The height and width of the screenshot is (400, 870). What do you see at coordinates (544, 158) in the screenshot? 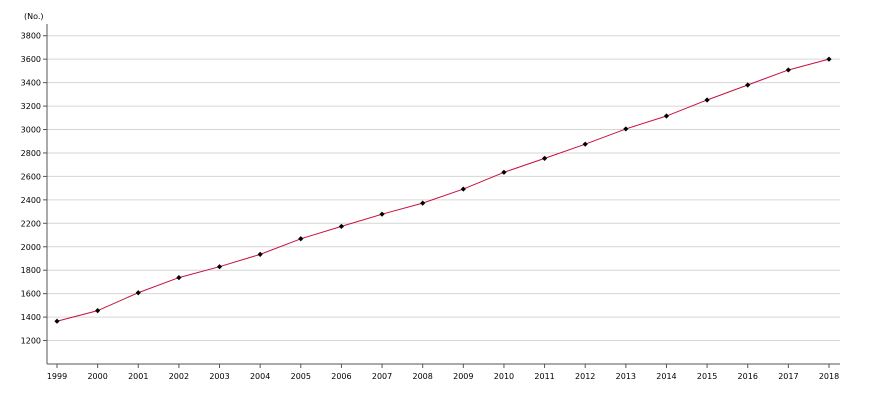
I see `data-point-2011` at bounding box center [544, 158].